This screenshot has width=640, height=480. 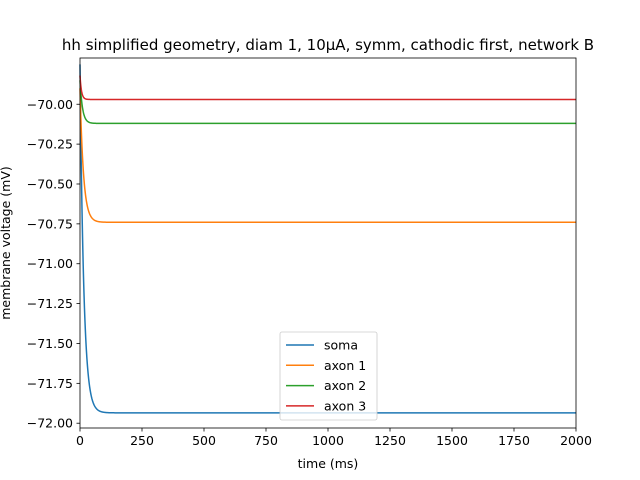 What do you see at coordinates (266, 440) in the screenshot?
I see `x-tick-label: 750` at bounding box center [266, 440].